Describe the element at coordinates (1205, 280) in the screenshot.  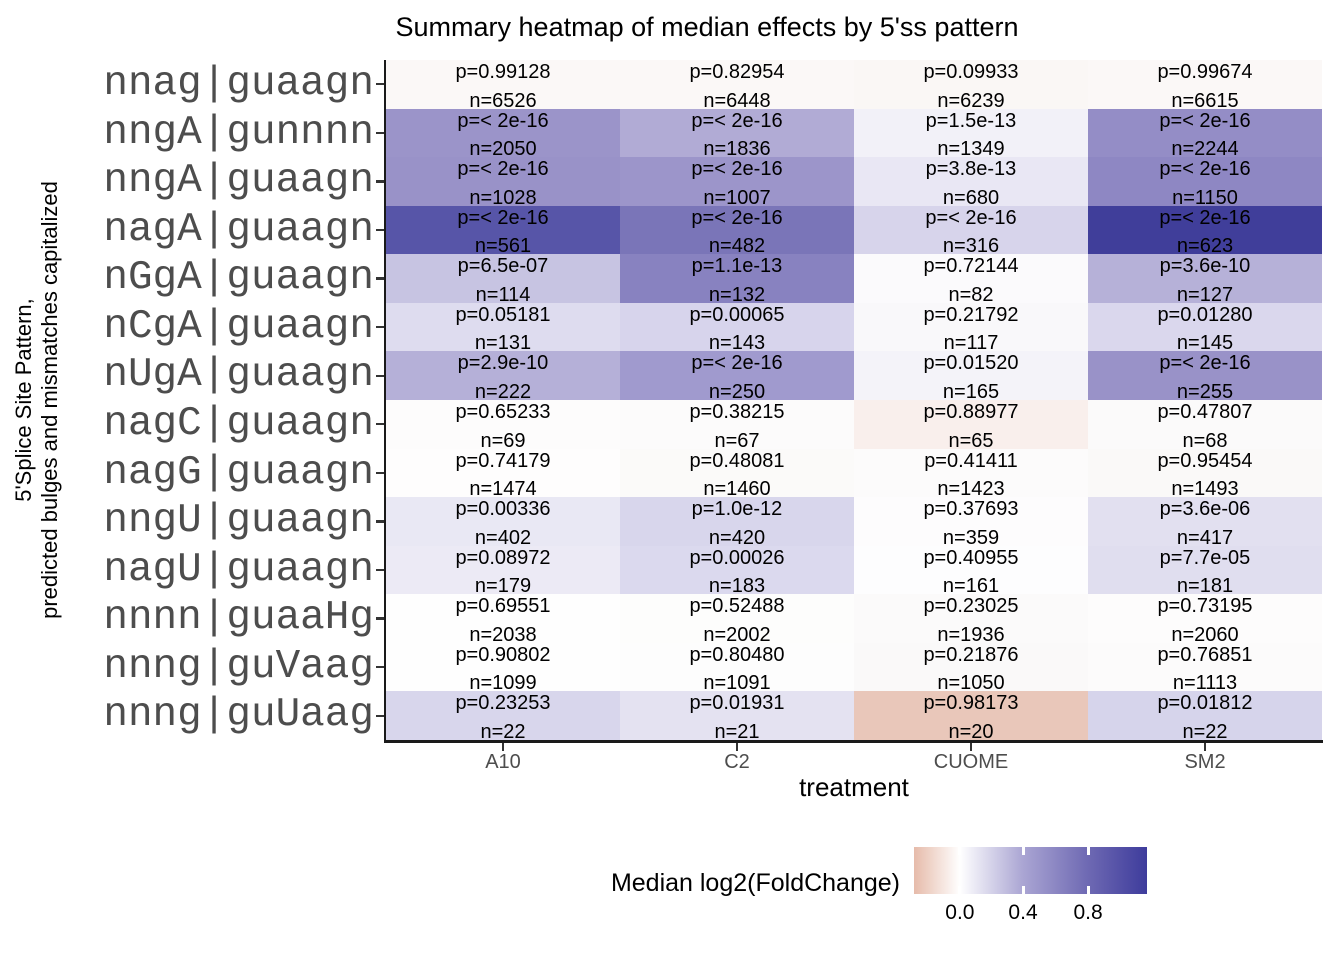
I see `heatmap-cell: p=3.6e-10 n=127` at that location.